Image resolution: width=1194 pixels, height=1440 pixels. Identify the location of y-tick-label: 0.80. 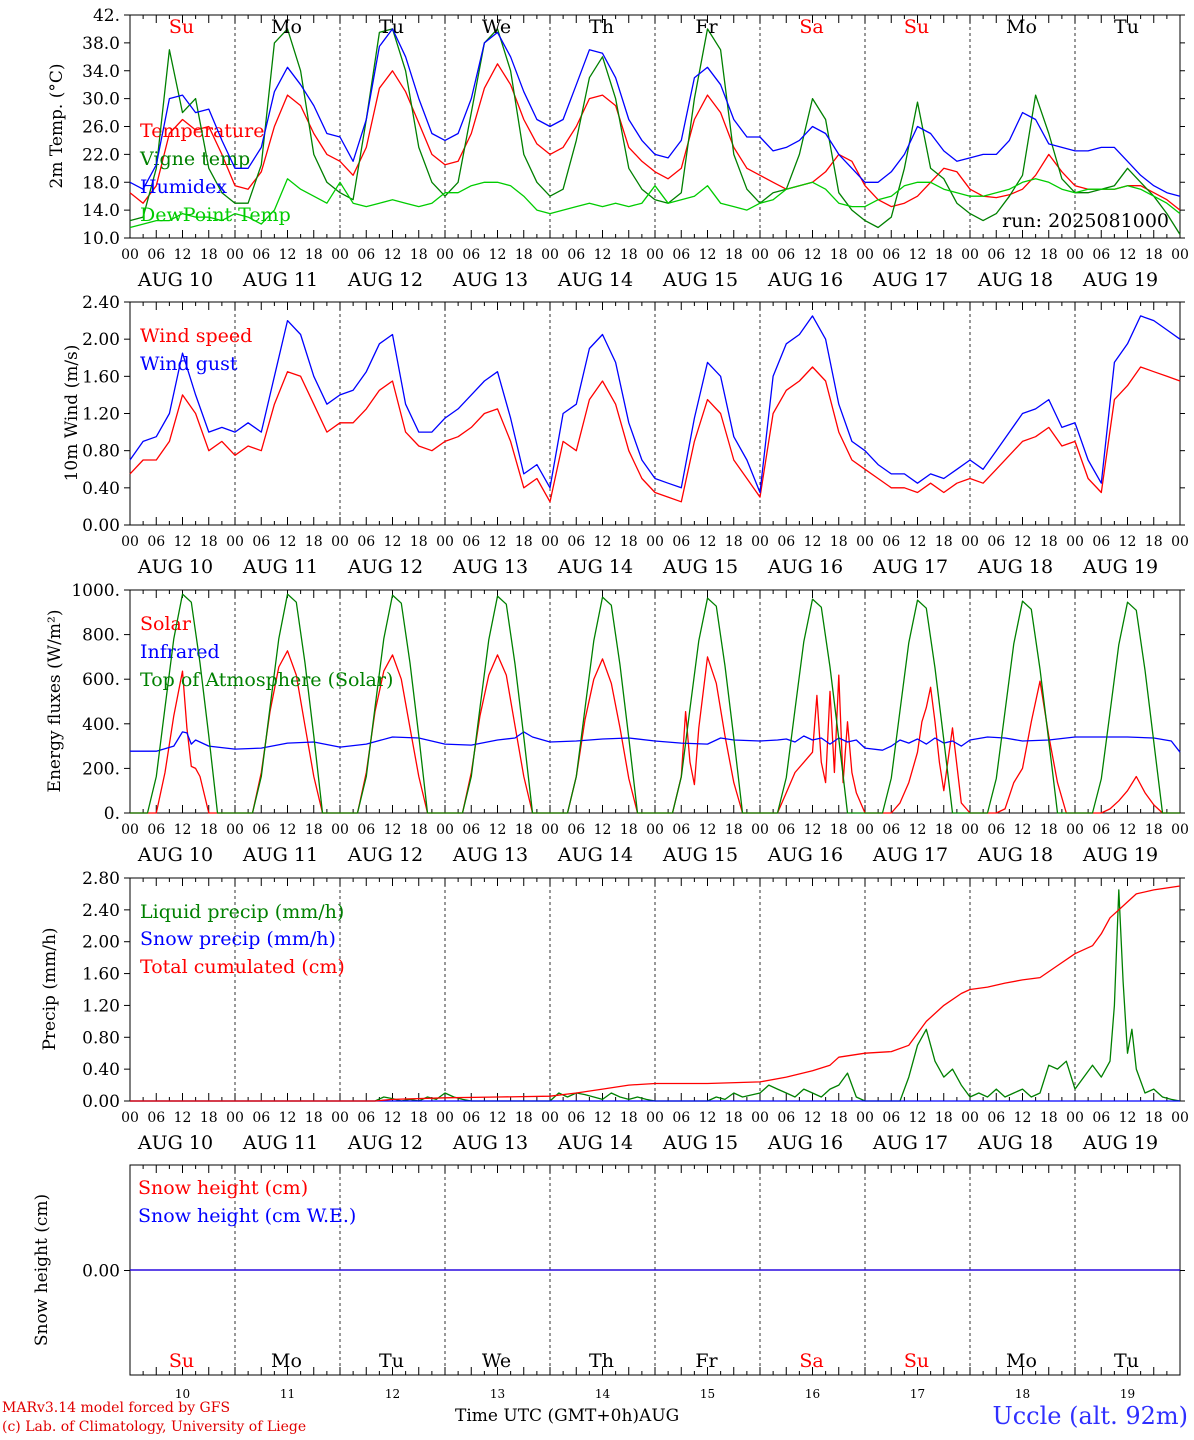
(101, 452).